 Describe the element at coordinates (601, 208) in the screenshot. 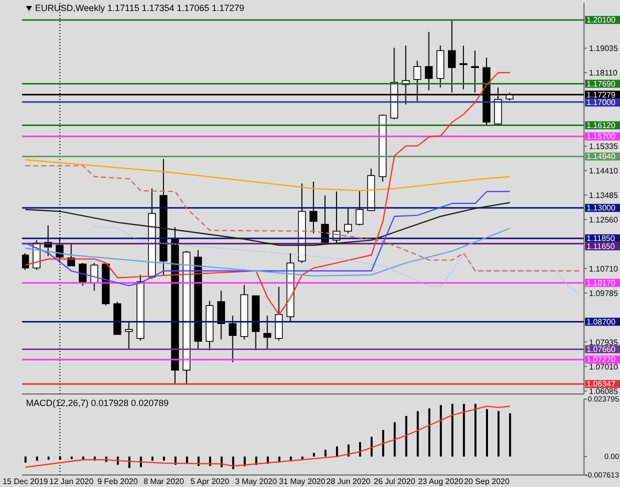

I see `ref-line-label: 1.13000` at that location.